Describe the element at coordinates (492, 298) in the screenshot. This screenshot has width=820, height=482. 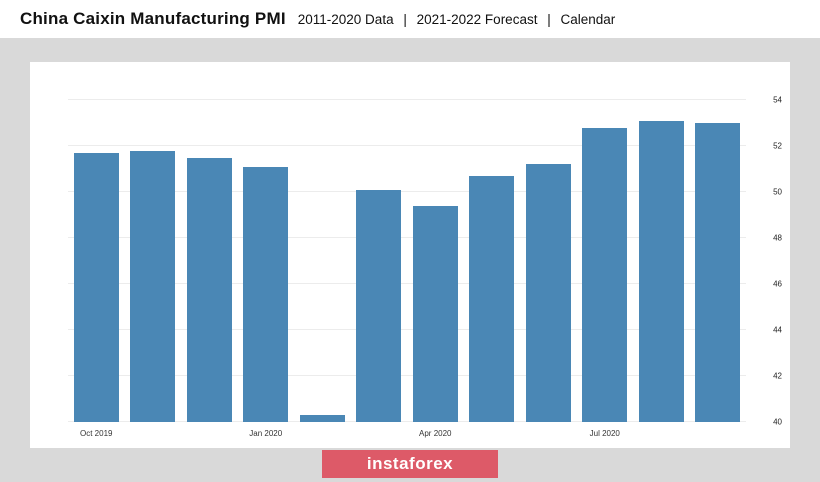
I see `bar-may-2020` at that location.